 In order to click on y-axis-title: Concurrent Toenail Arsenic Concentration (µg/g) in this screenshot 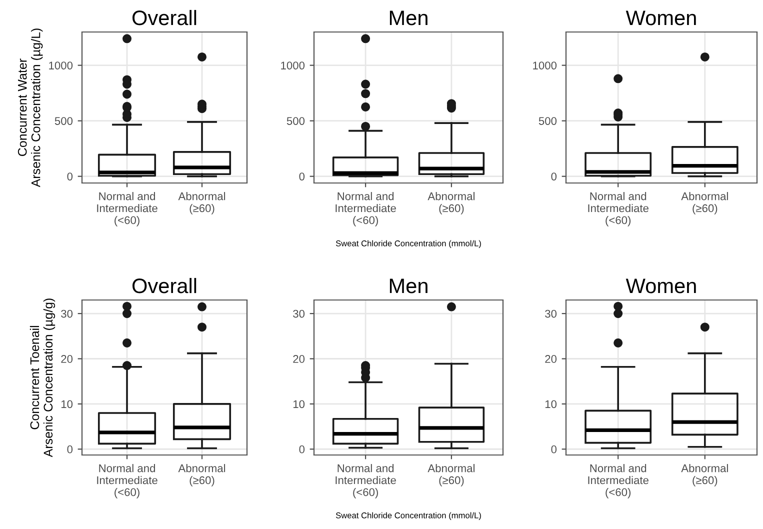, I will do `click(43, 378)`.